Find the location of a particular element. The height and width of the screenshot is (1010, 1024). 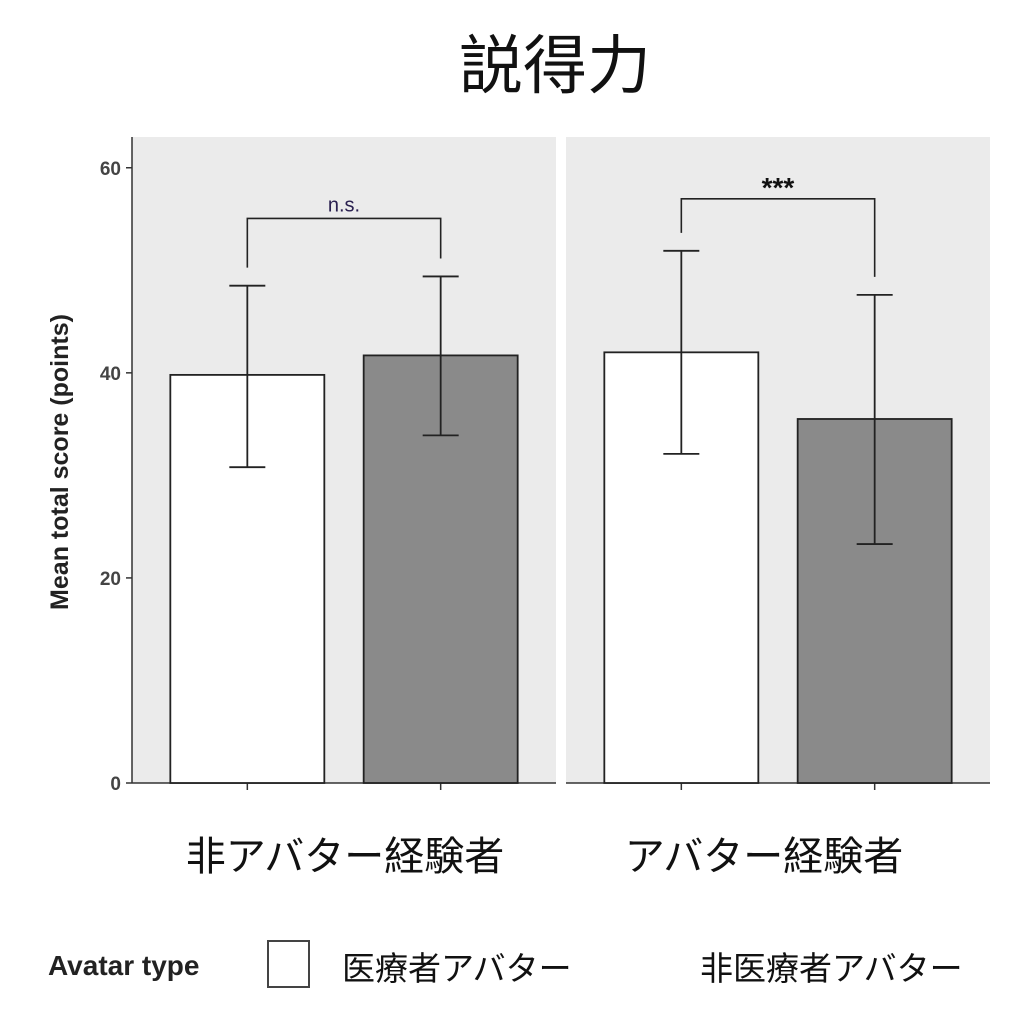

y-tick-label: 60 is located at coordinates (110, 169).